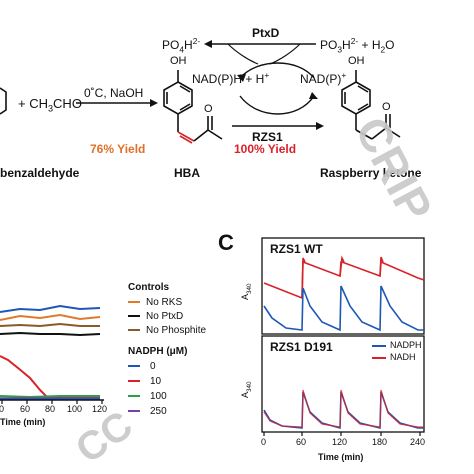 This screenshot has width=474, height=474. I want to click on panel-c-bottom-title: RZS1 D191, so click(301, 347).